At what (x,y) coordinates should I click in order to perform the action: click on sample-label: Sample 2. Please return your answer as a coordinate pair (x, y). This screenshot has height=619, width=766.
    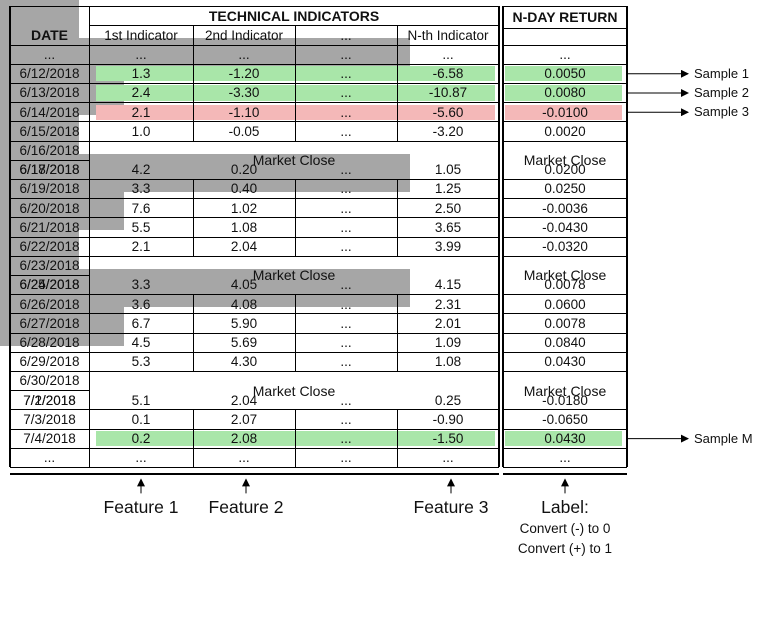
    Looking at the image, I should click on (721, 92).